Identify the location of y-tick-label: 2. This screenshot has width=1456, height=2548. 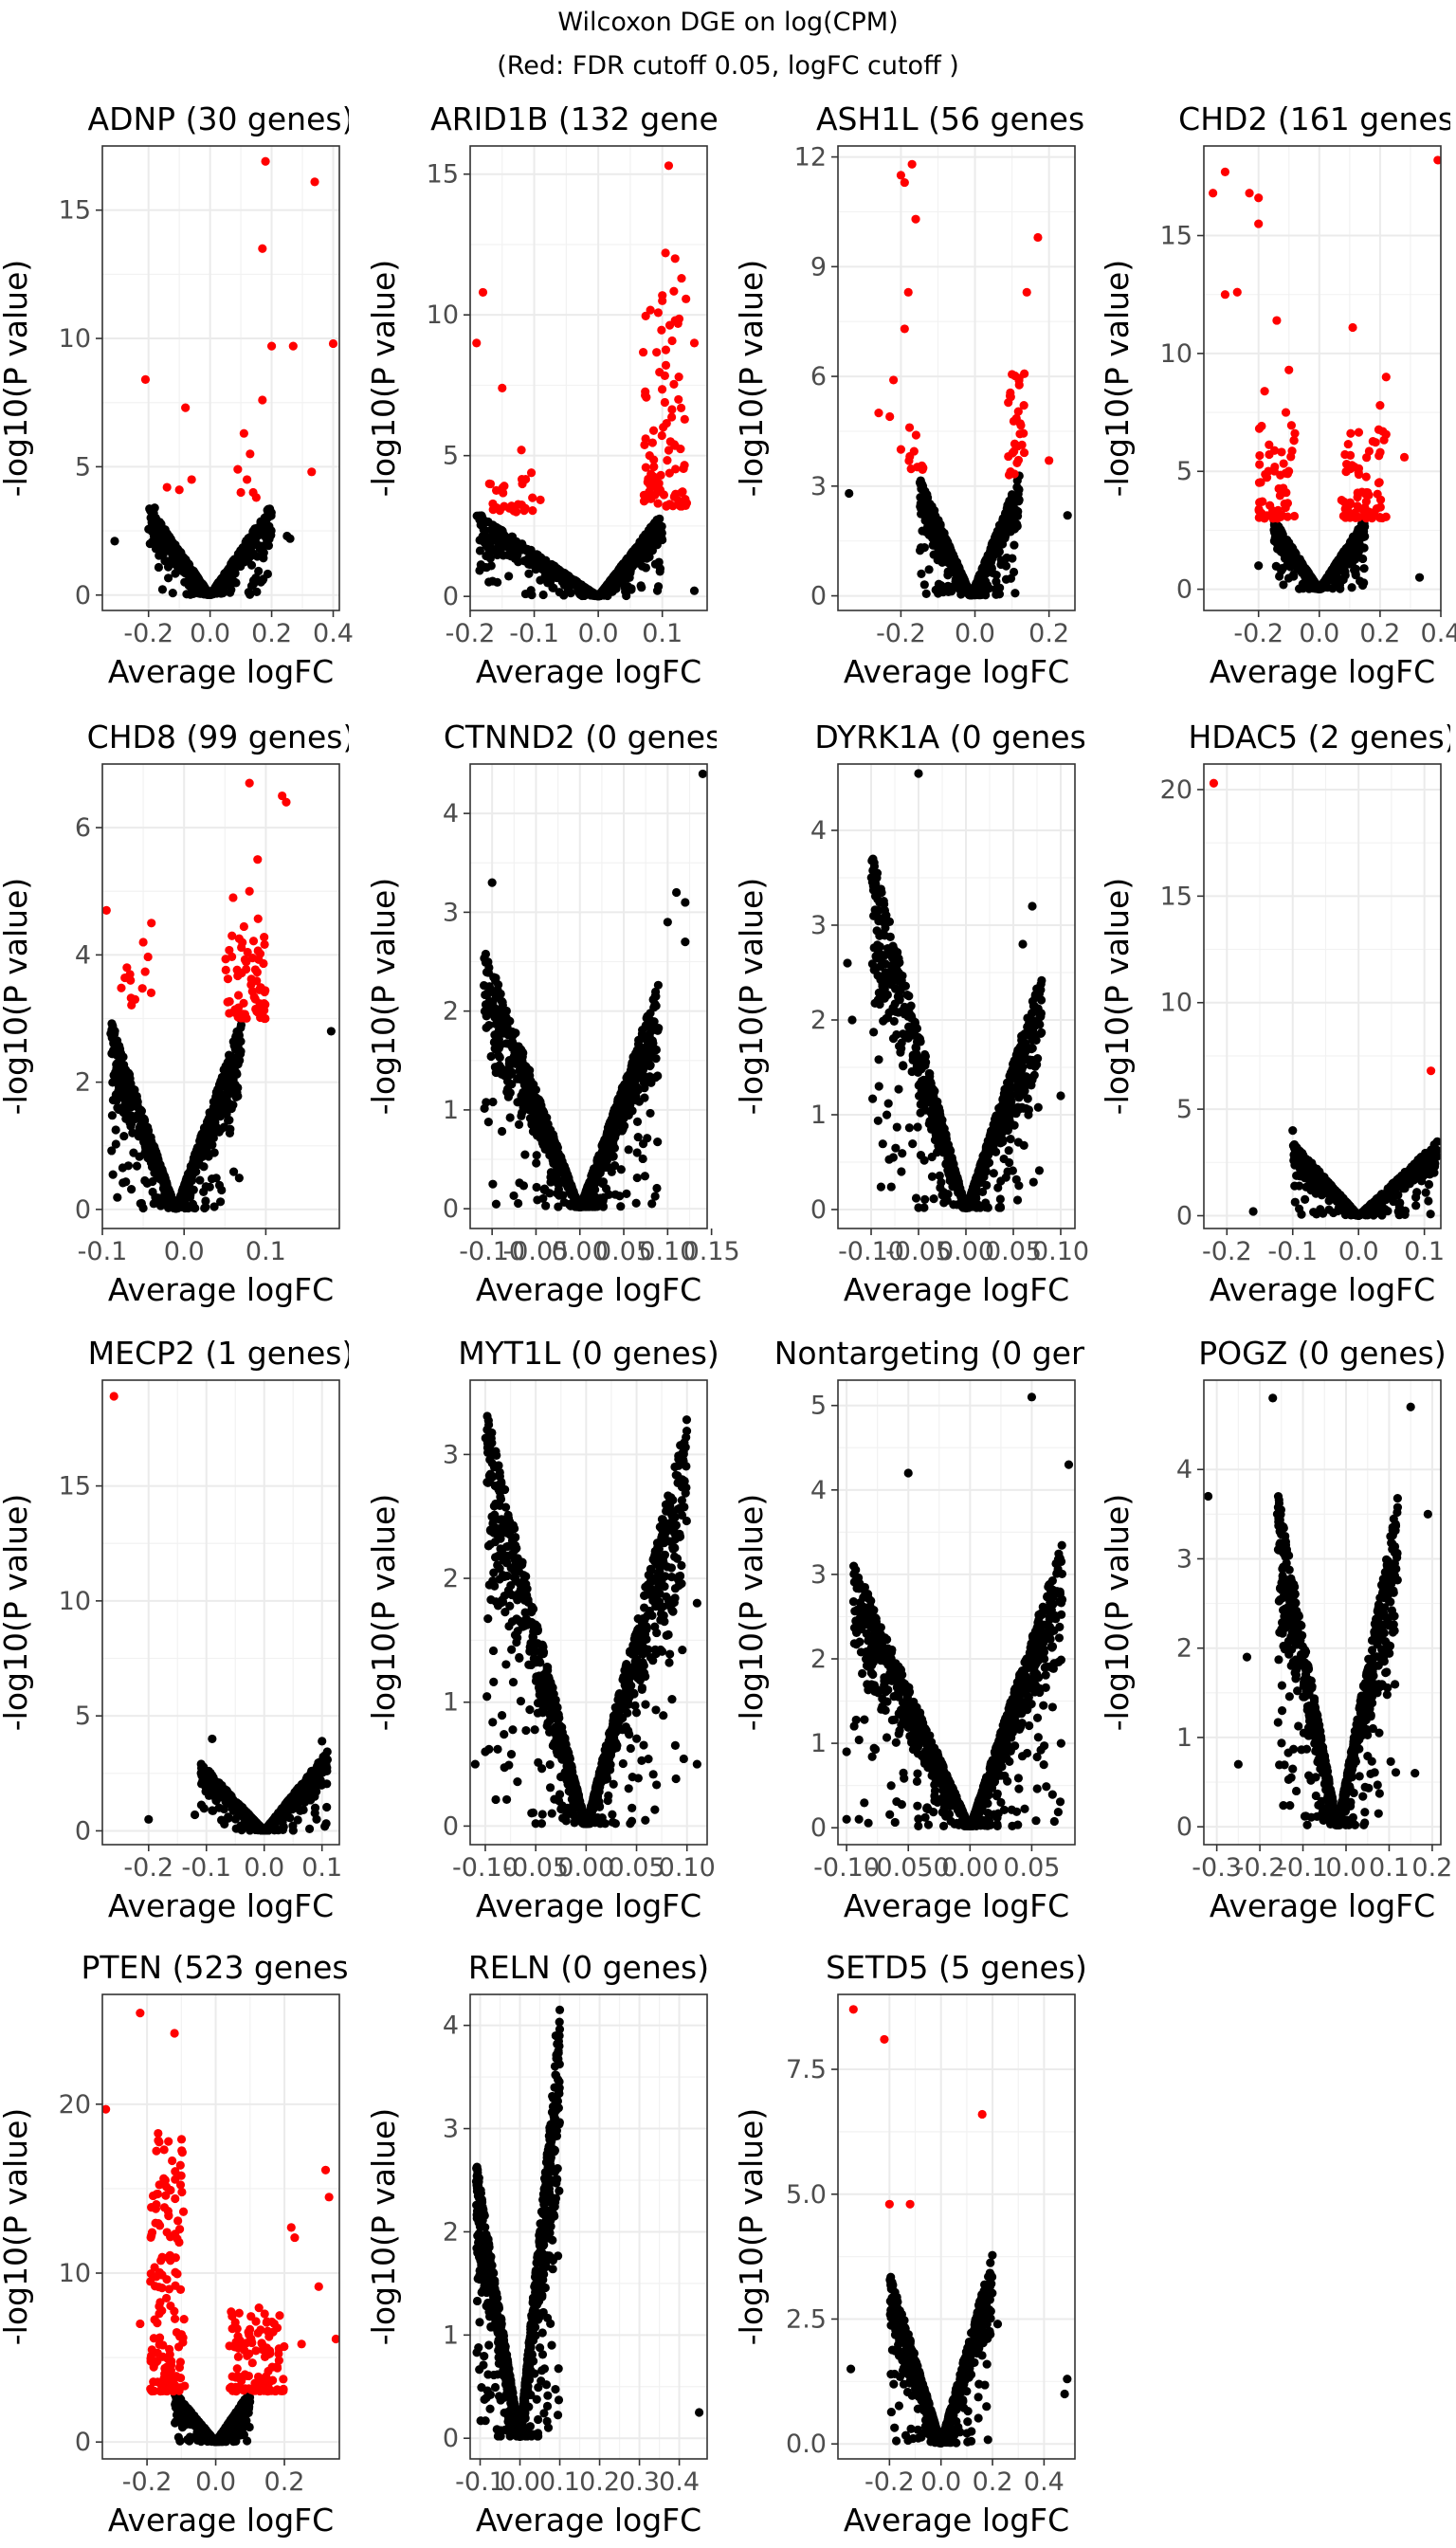
(83, 1083).